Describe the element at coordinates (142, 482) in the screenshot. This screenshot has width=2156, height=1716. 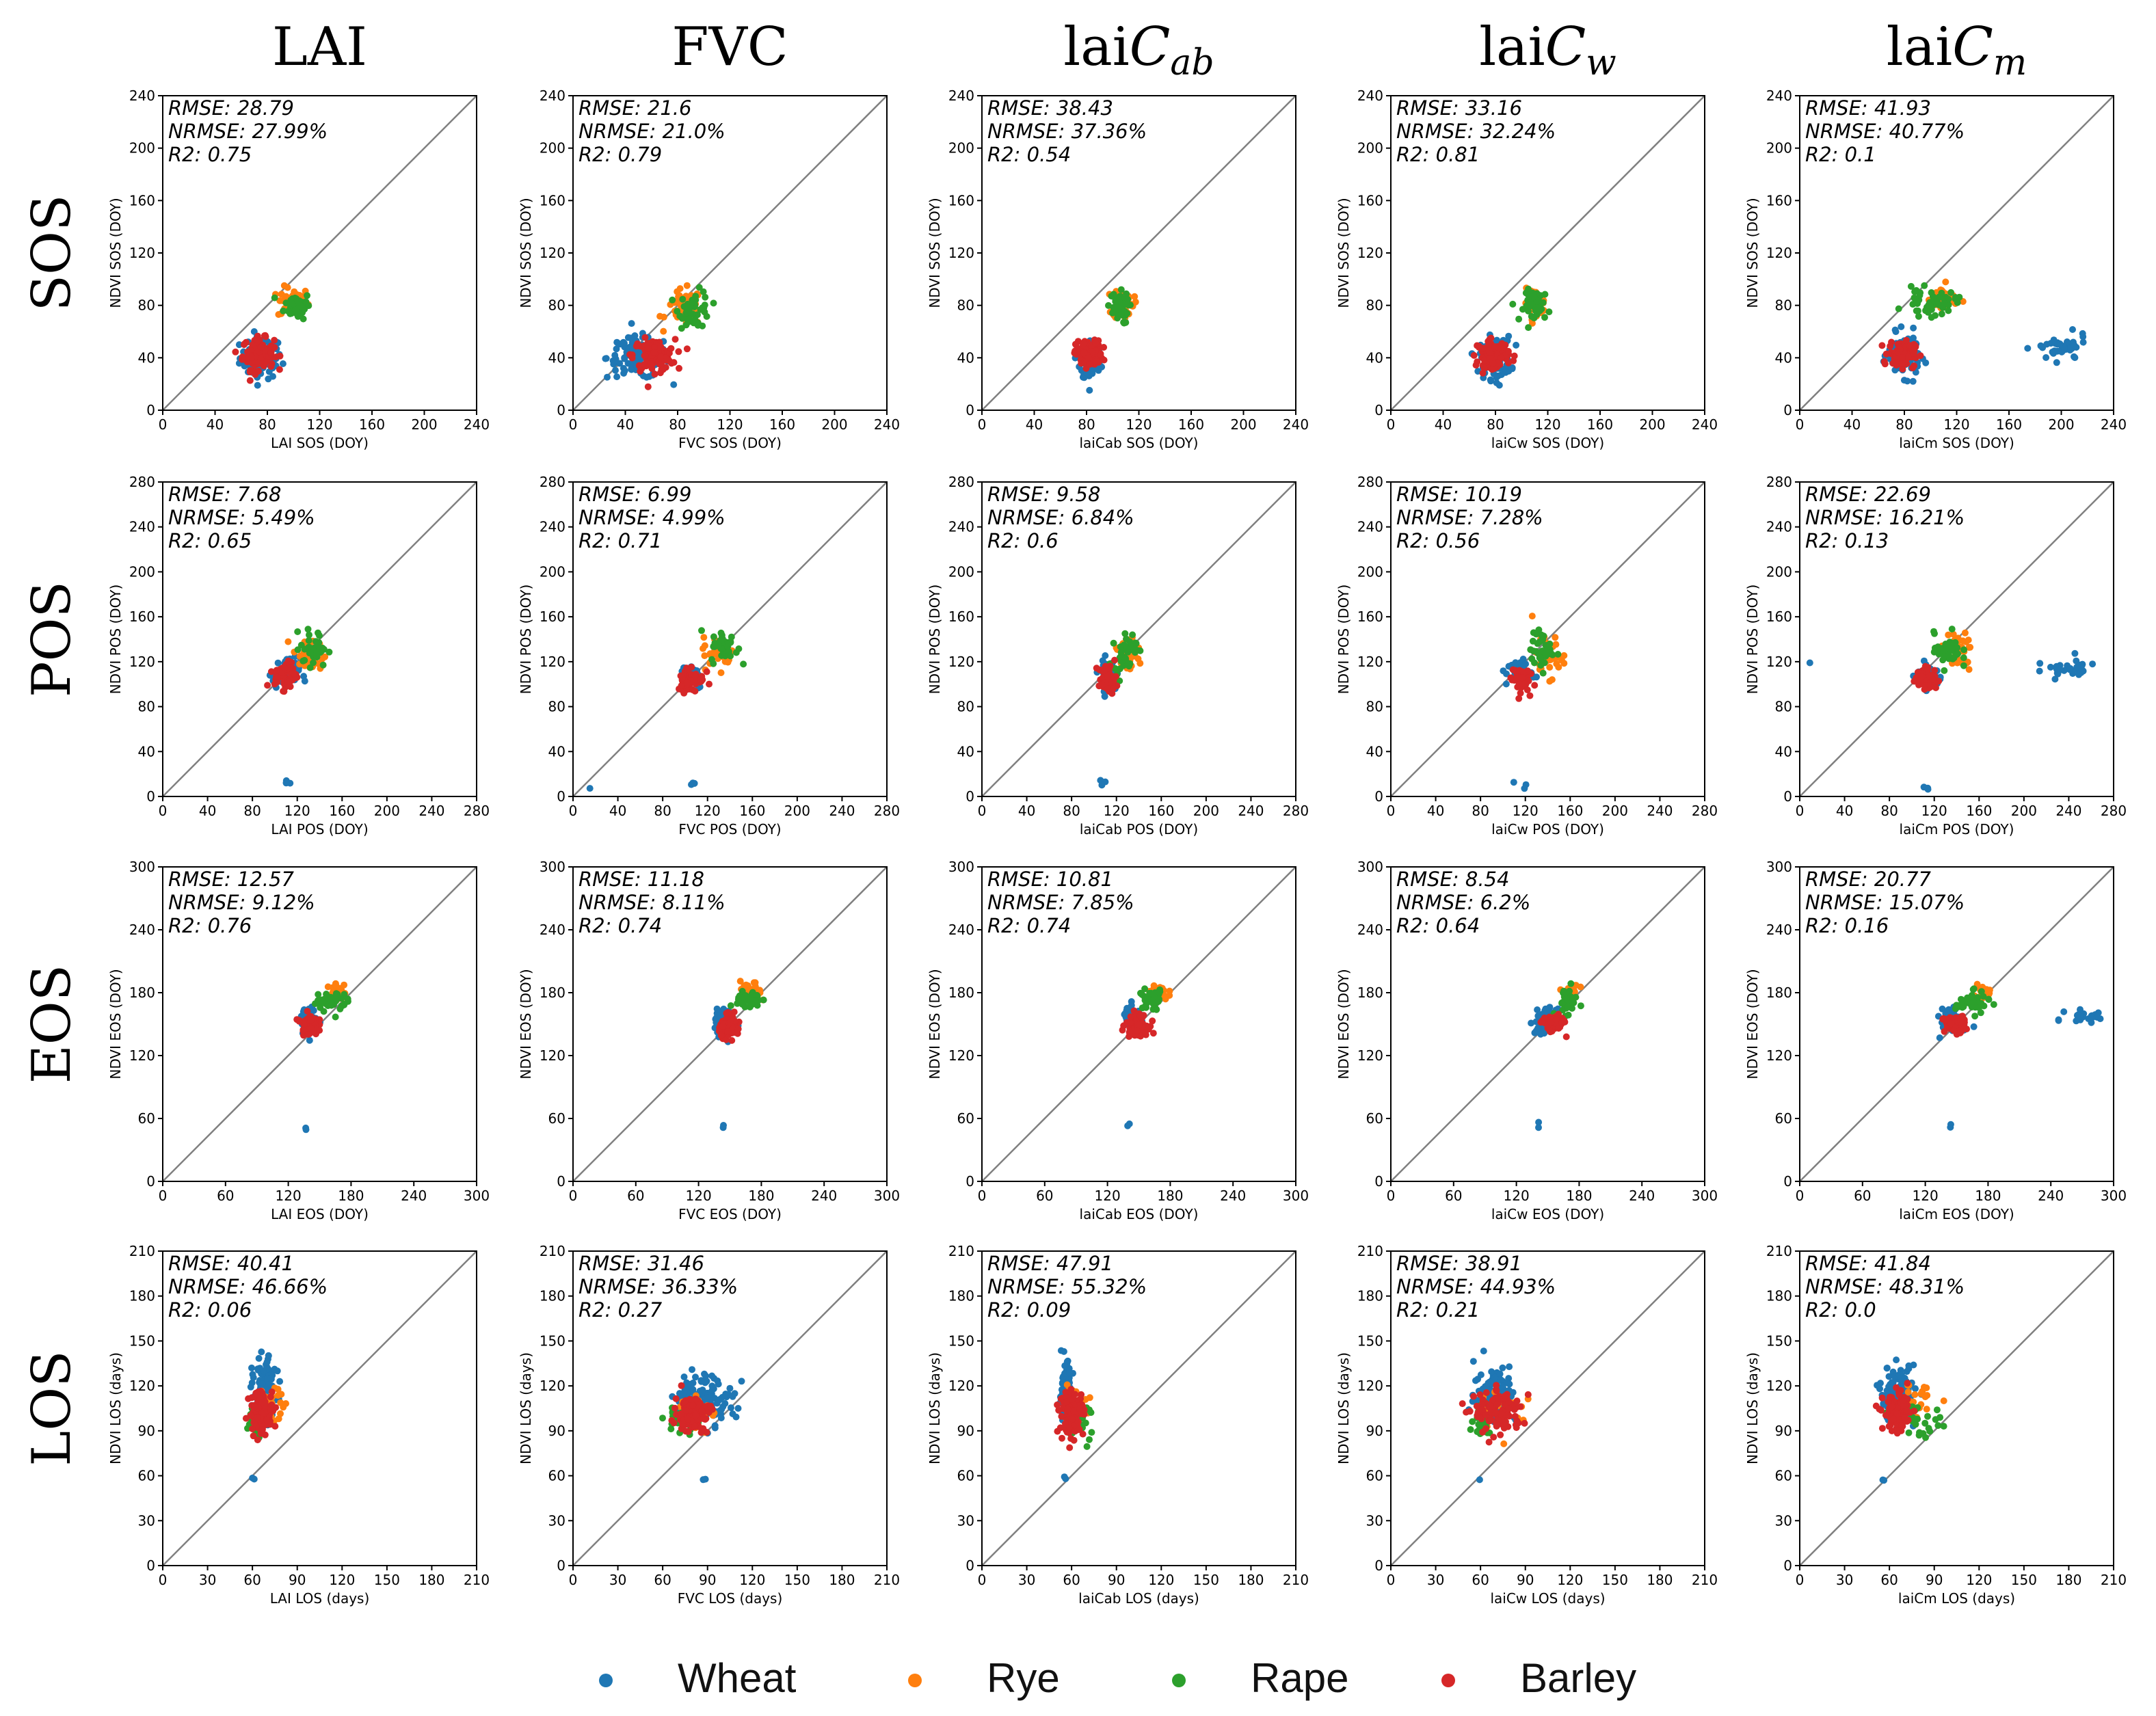
I see `y-tick-label: 280` at that location.